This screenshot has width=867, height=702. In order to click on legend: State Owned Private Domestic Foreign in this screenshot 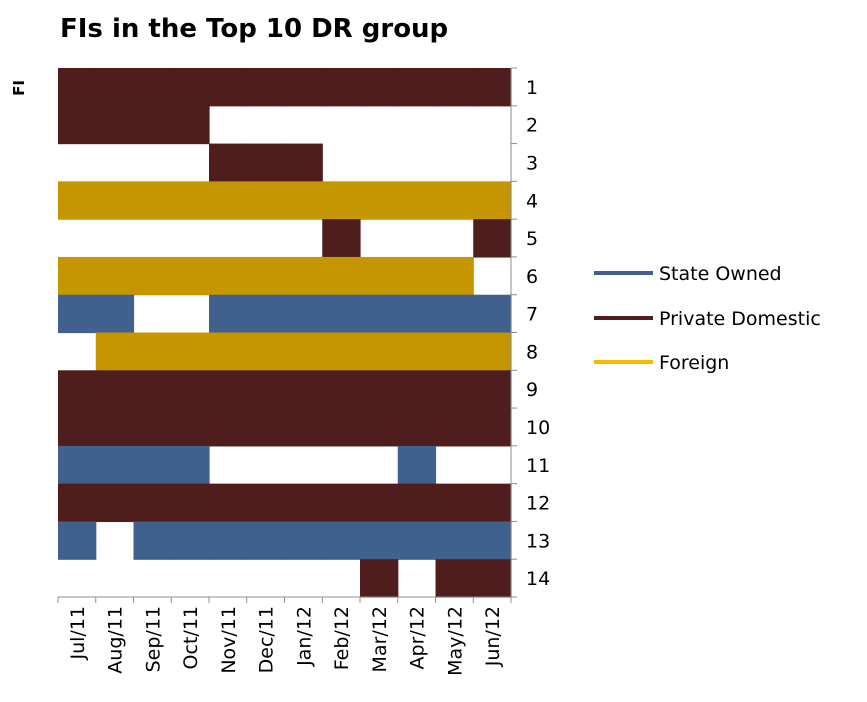, I will do `click(707, 318)`.